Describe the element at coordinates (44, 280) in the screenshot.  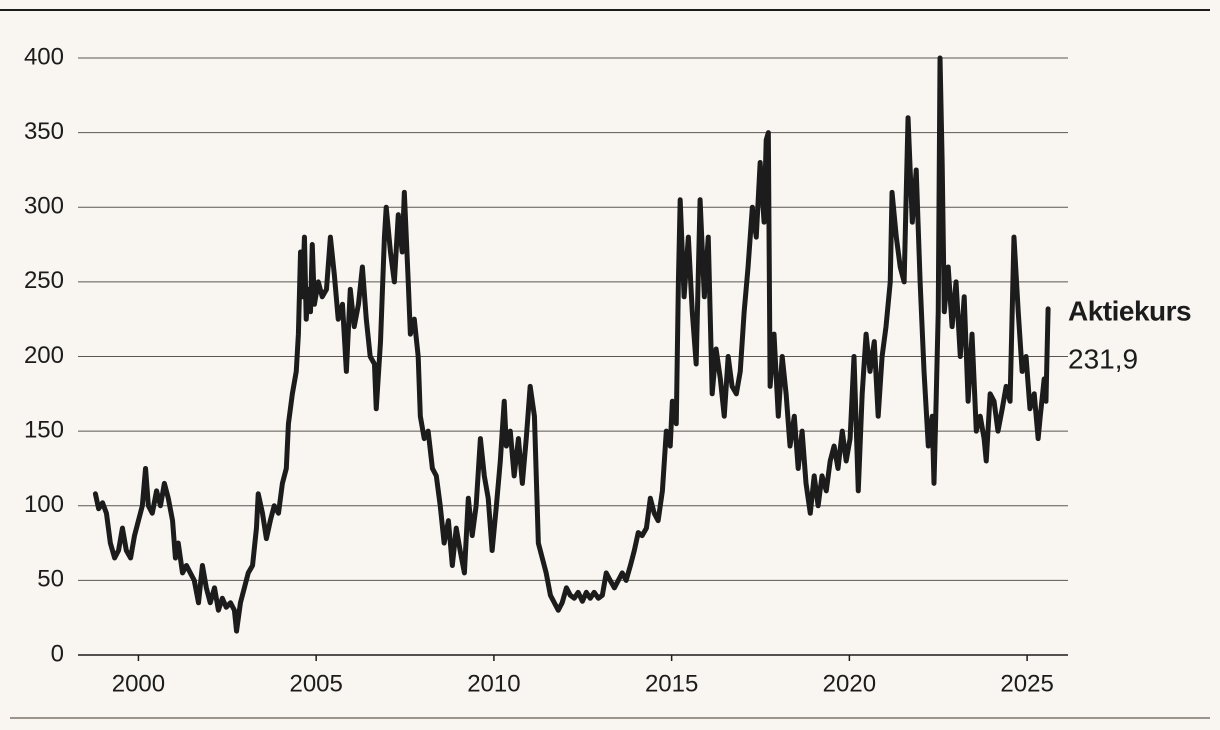
I see `y-tick-label: 250` at that location.